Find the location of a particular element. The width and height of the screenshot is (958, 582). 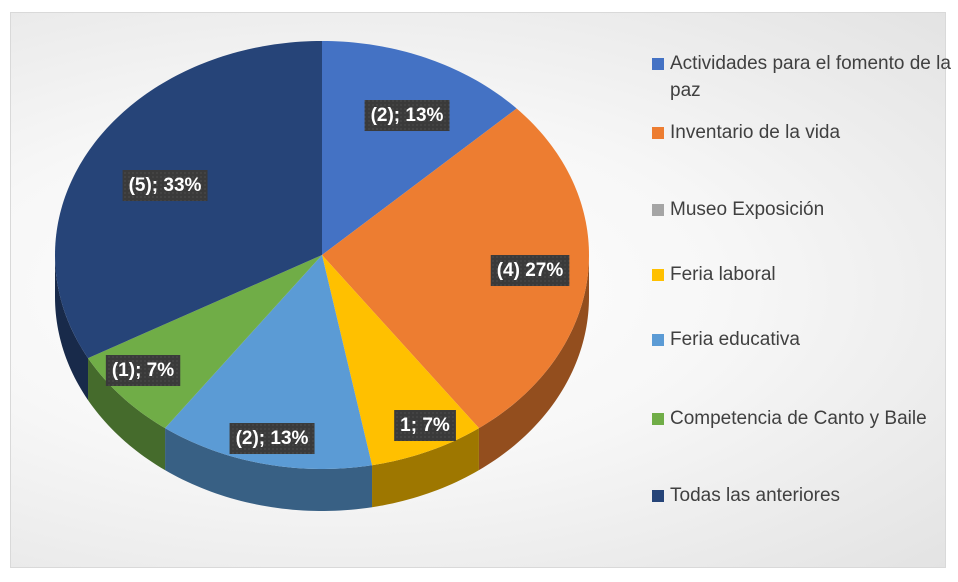

legend-item: Feria educativa is located at coordinates (802, 339).